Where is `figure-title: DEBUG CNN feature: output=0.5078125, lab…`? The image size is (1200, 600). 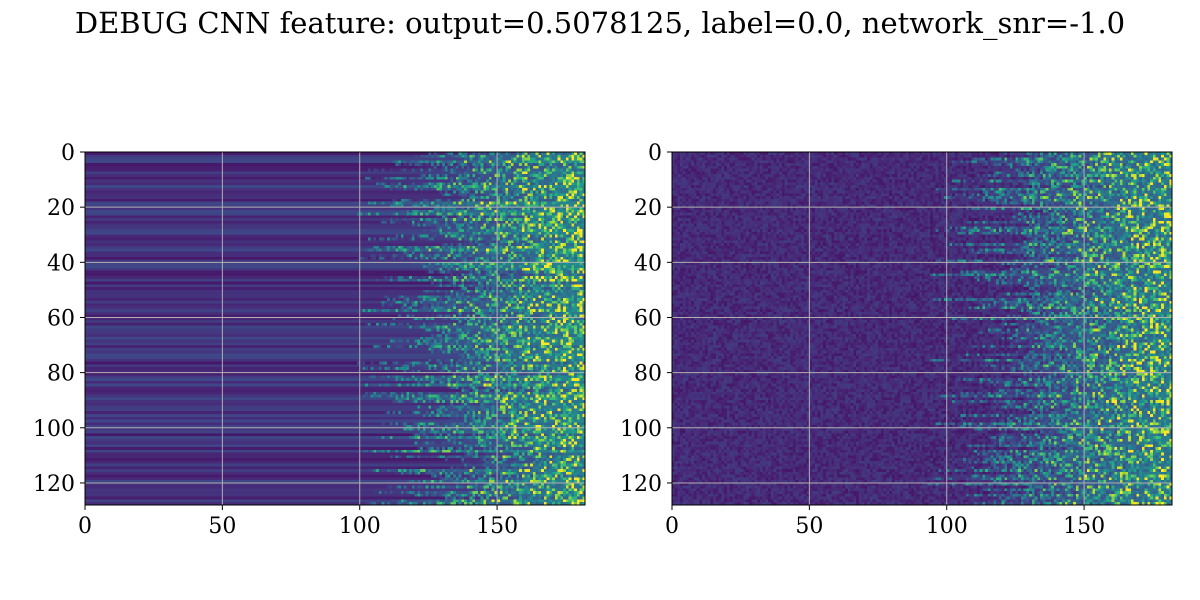
figure-title: DEBUG CNN feature: output=0.5078125, lab… is located at coordinates (600, 23).